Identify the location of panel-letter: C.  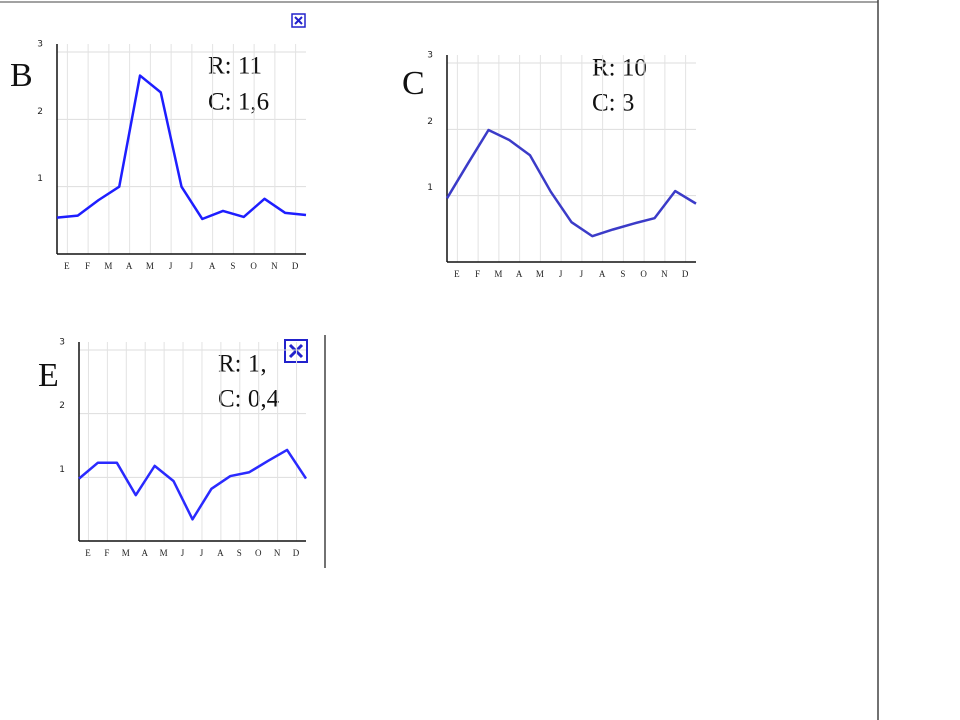
(413, 83).